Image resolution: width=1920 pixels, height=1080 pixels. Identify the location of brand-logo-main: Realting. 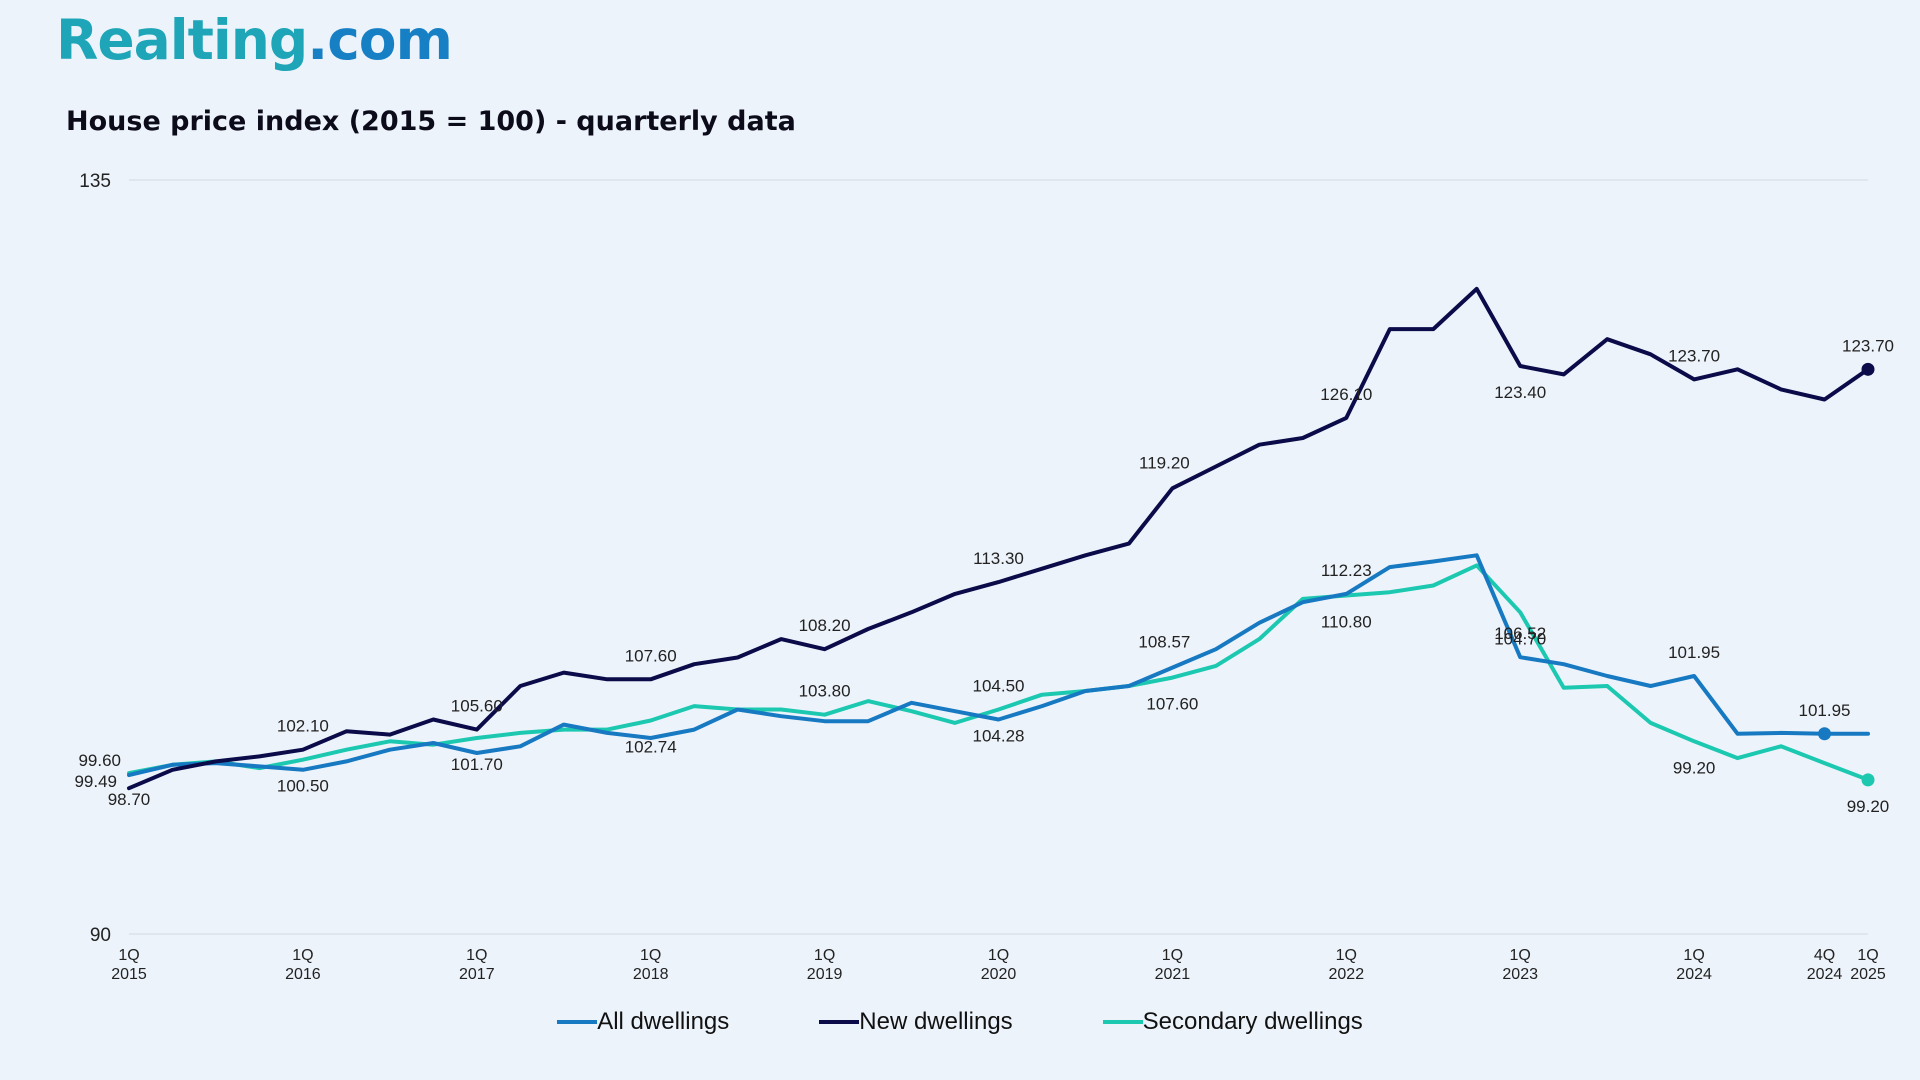
(182, 40).